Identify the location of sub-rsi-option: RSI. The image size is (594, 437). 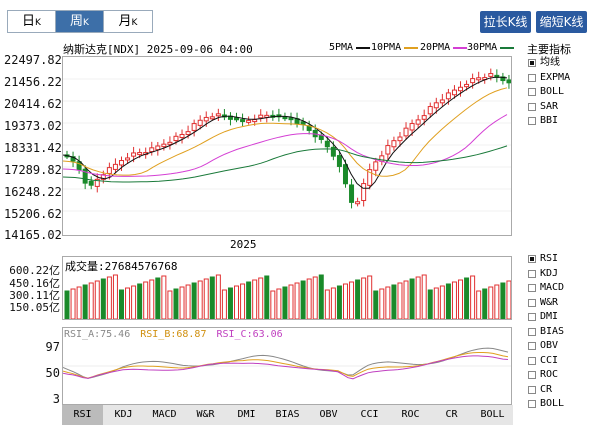
(546, 259).